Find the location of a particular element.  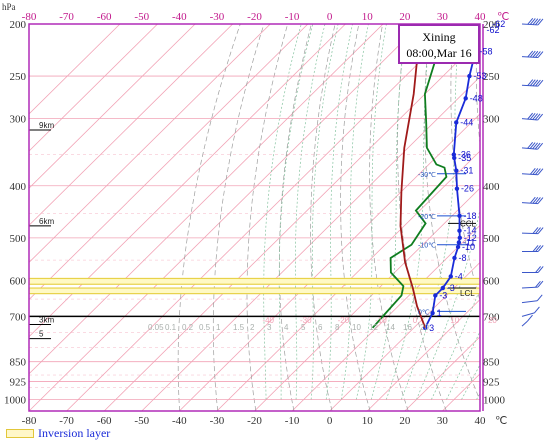

inversion-legend: Inversion layer is located at coordinates (58, 433).